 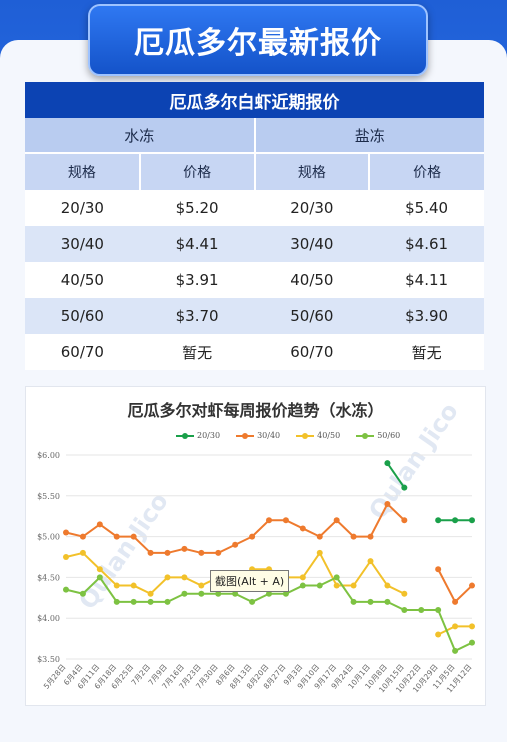 I want to click on table-title: 厄瓜多尔白虾近期报价, so click(x=254, y=100).